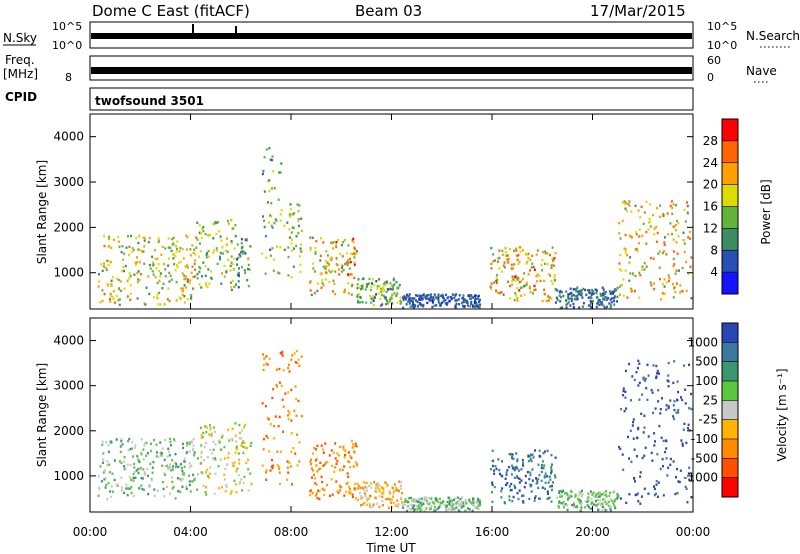 The height and width of the screenshot is (554, 800). Describe the element at coordinates (706, 362) in the screenshot. I see `velocity-colorbar-tick-label: 500` at that location.